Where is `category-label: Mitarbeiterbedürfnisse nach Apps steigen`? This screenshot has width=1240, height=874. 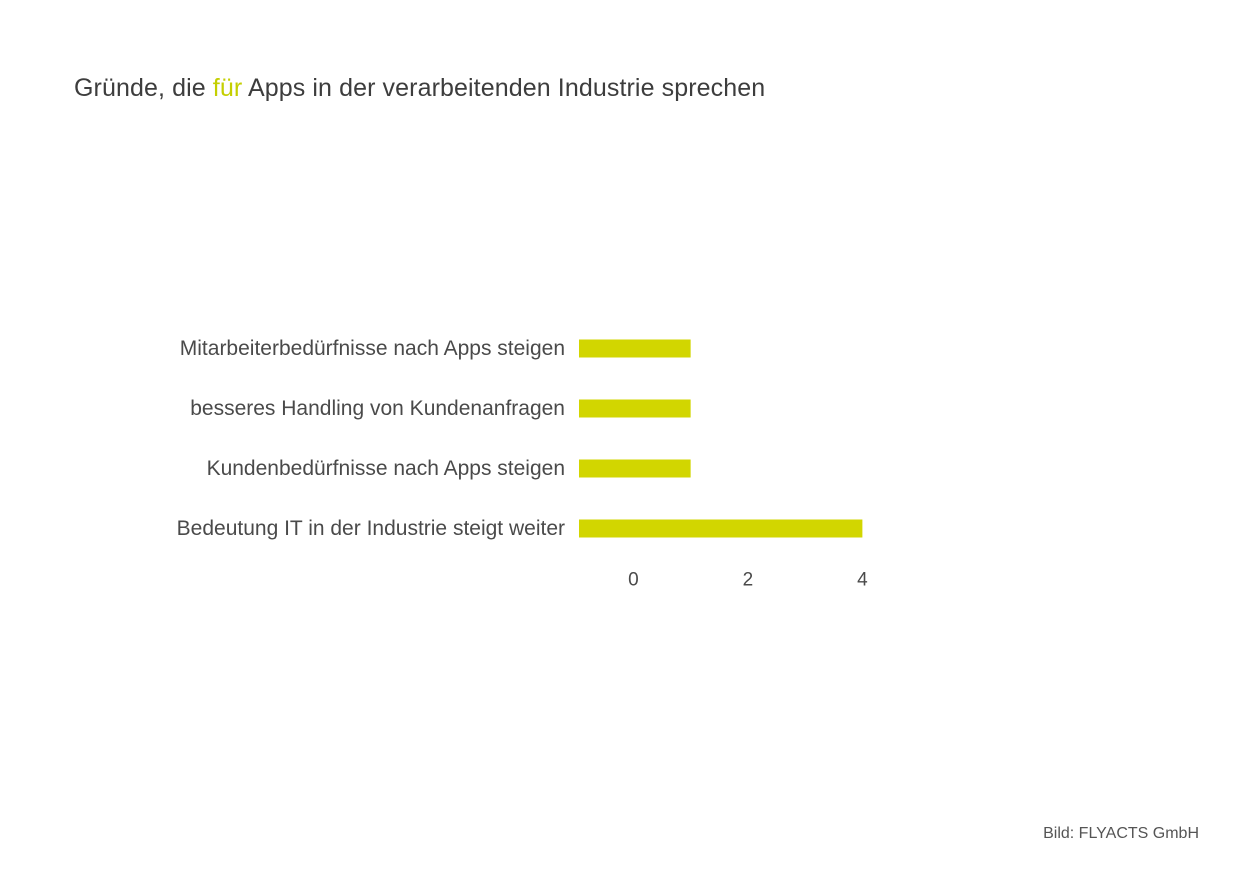
category-label: Mitarbeiterbedürfnisse nach Apps steigen is located at coordinates (372, 348).